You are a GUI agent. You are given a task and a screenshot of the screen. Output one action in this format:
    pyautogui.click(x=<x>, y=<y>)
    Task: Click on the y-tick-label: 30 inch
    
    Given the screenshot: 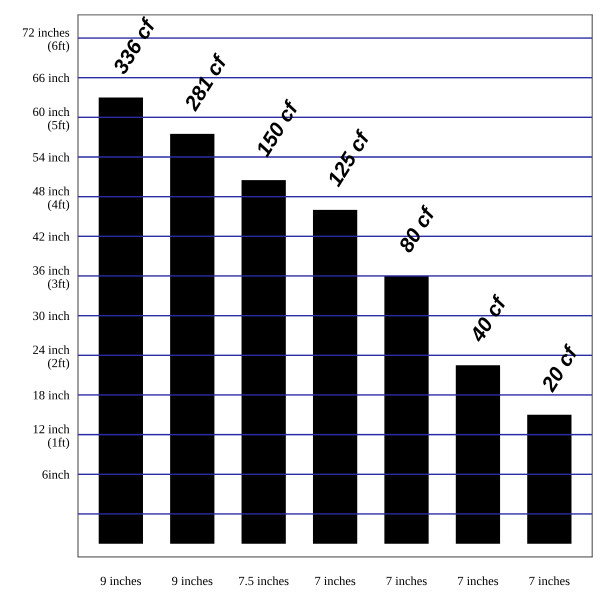 What is the action you would take?
    pyautogui.click(x=51, y=315)
    